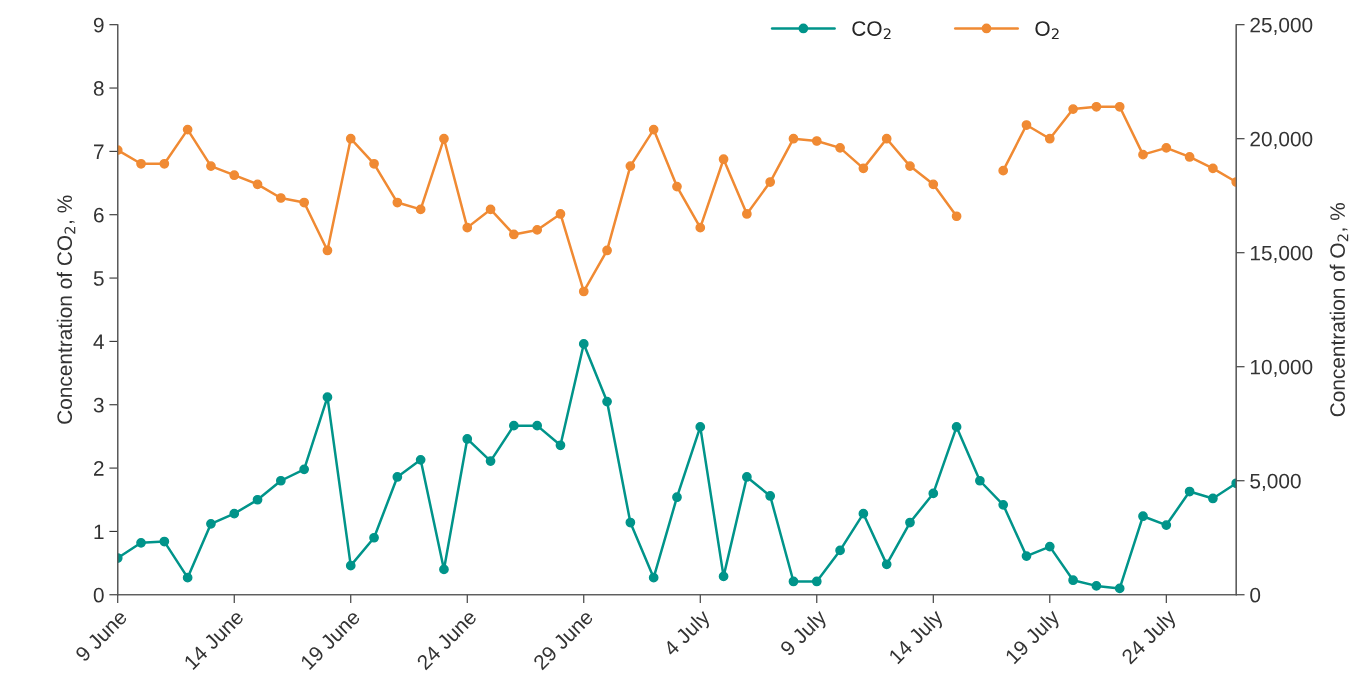 The height and width of the screenshot is (686, 1369). I want to click on x-tick-label: 9 July, so click(804, 633).